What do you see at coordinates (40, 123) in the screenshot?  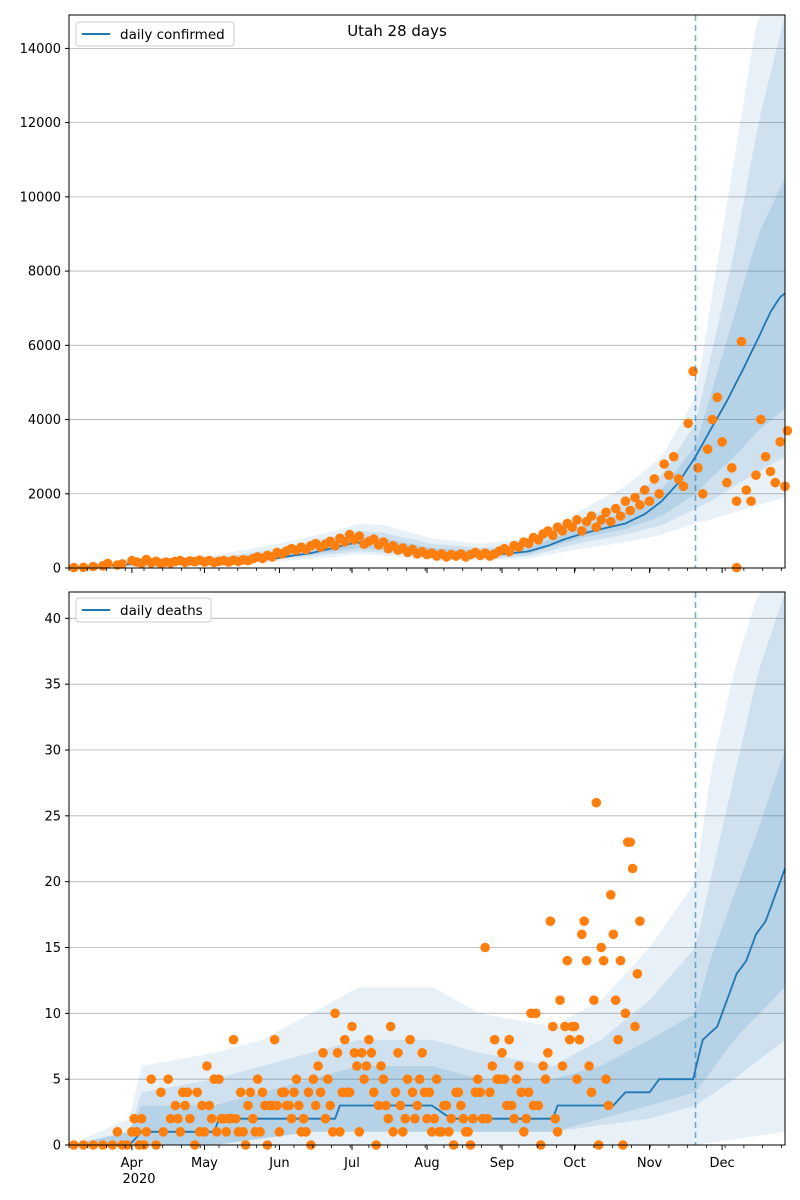 I see `confirmed-y-tick-label: 12000` at bounding box center [40, 123].